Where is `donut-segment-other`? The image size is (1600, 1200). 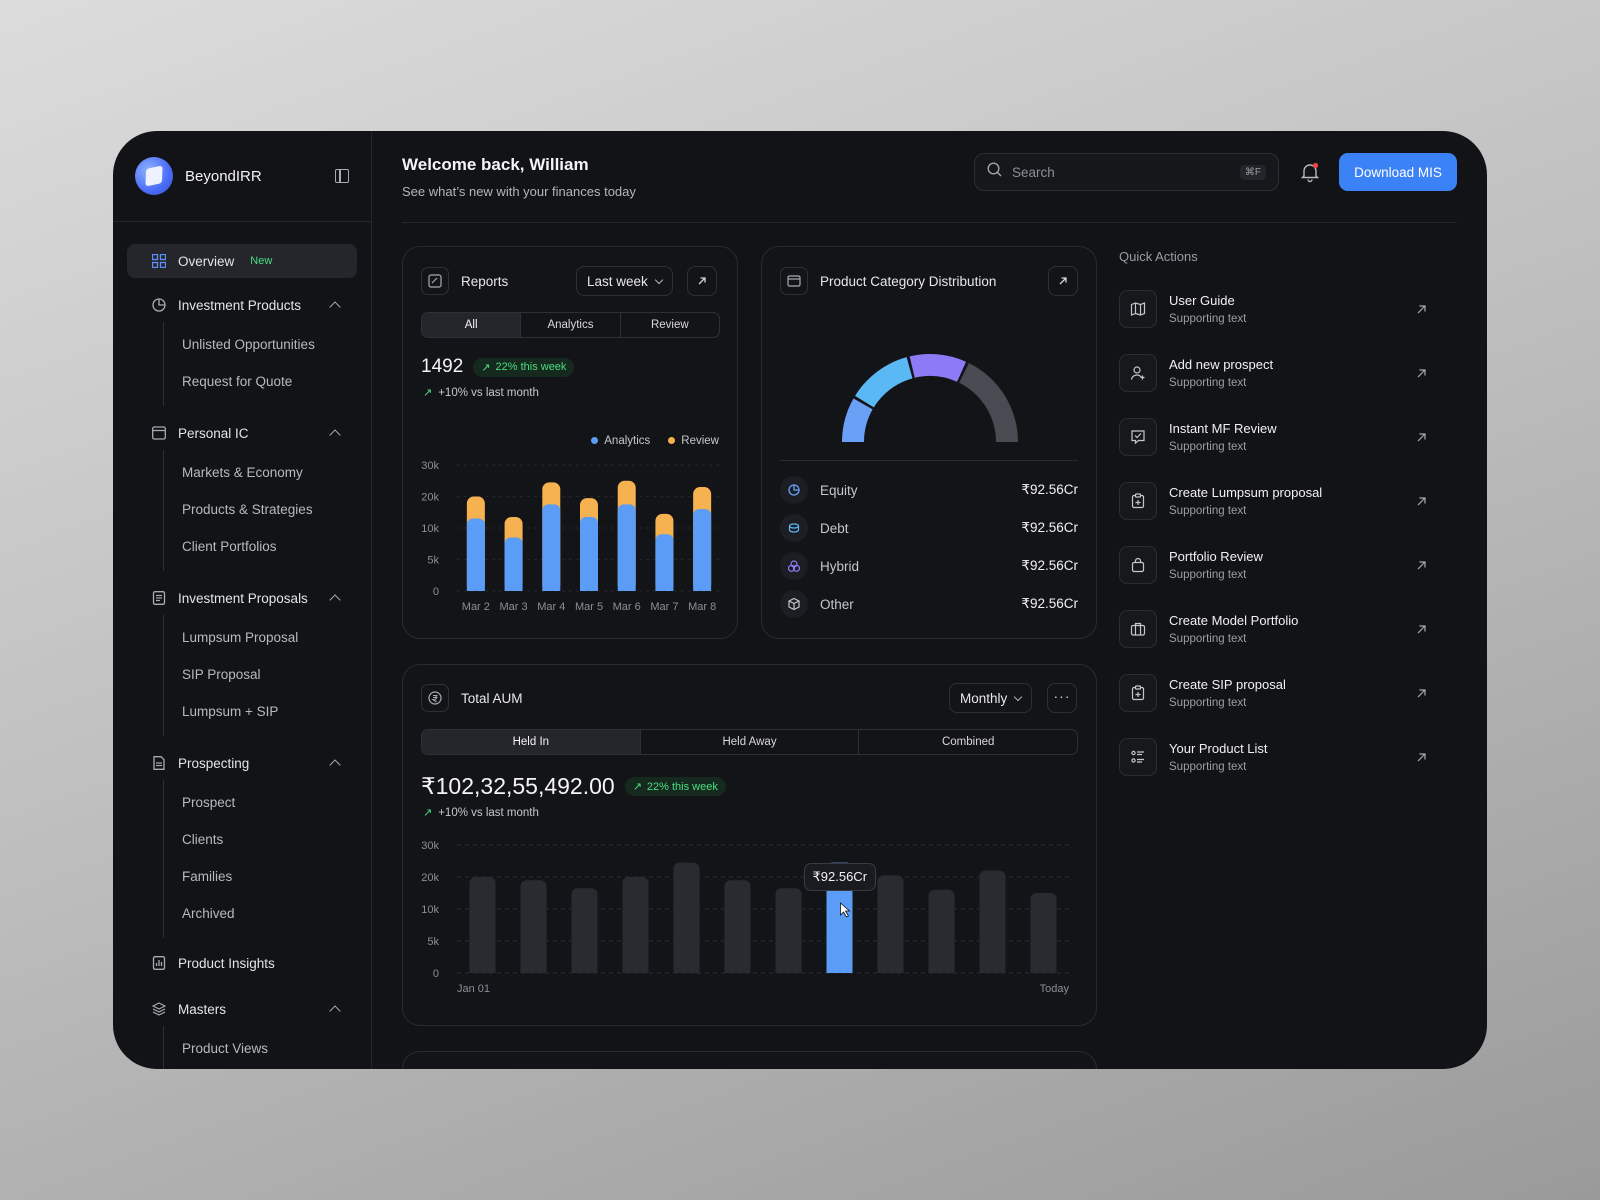 donut-segment-other is located at coordinates (988, 402).